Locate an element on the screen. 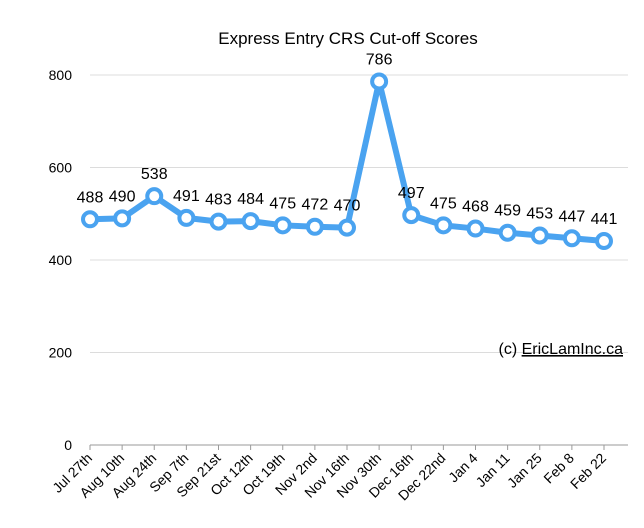  data-label: 538 is located at coordinates (154, 174).